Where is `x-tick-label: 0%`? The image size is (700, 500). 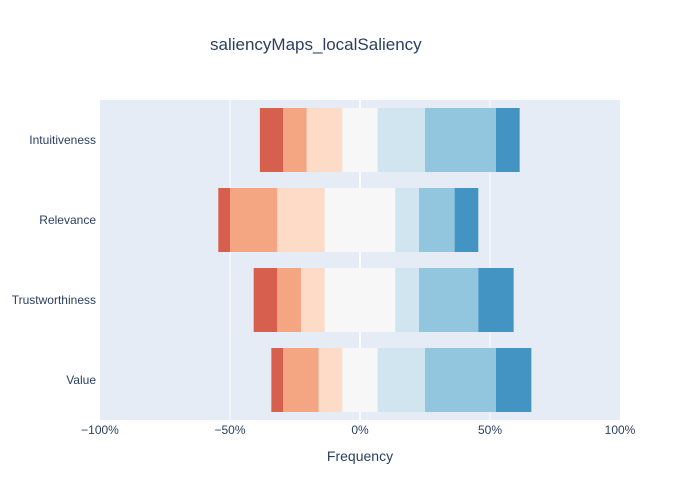 x-tick-label: 0% is located at coordinates (360, 430).